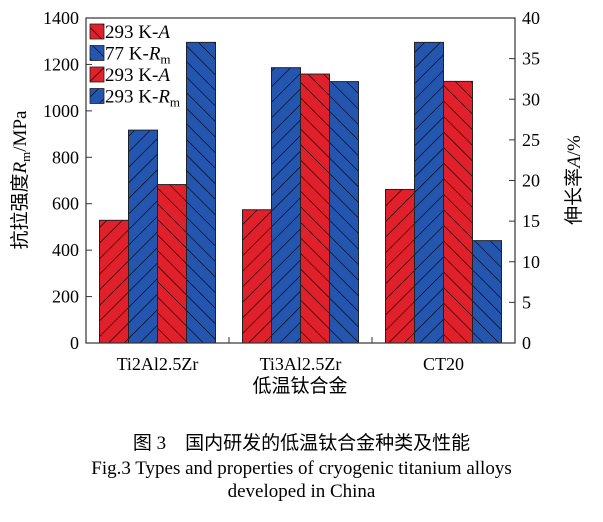 The height and width of the screenshot is (522, 603). What do you see at coordinates (526, 343) in the screenshot?
I see `right-y-tick-label: 0` at bounding box center [526, 343].